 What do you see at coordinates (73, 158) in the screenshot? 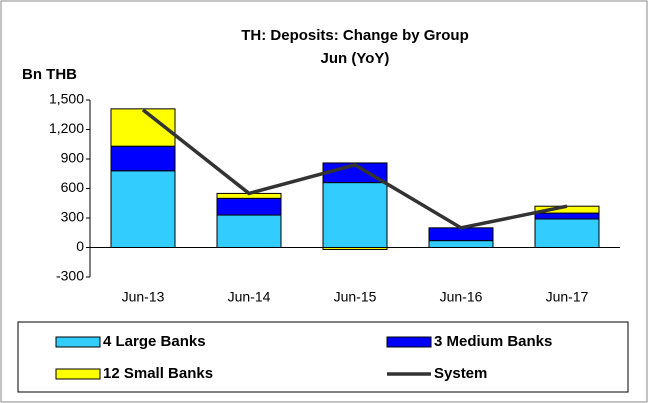
I see `y-tick-label: 900` at bounding box center [73, 158].